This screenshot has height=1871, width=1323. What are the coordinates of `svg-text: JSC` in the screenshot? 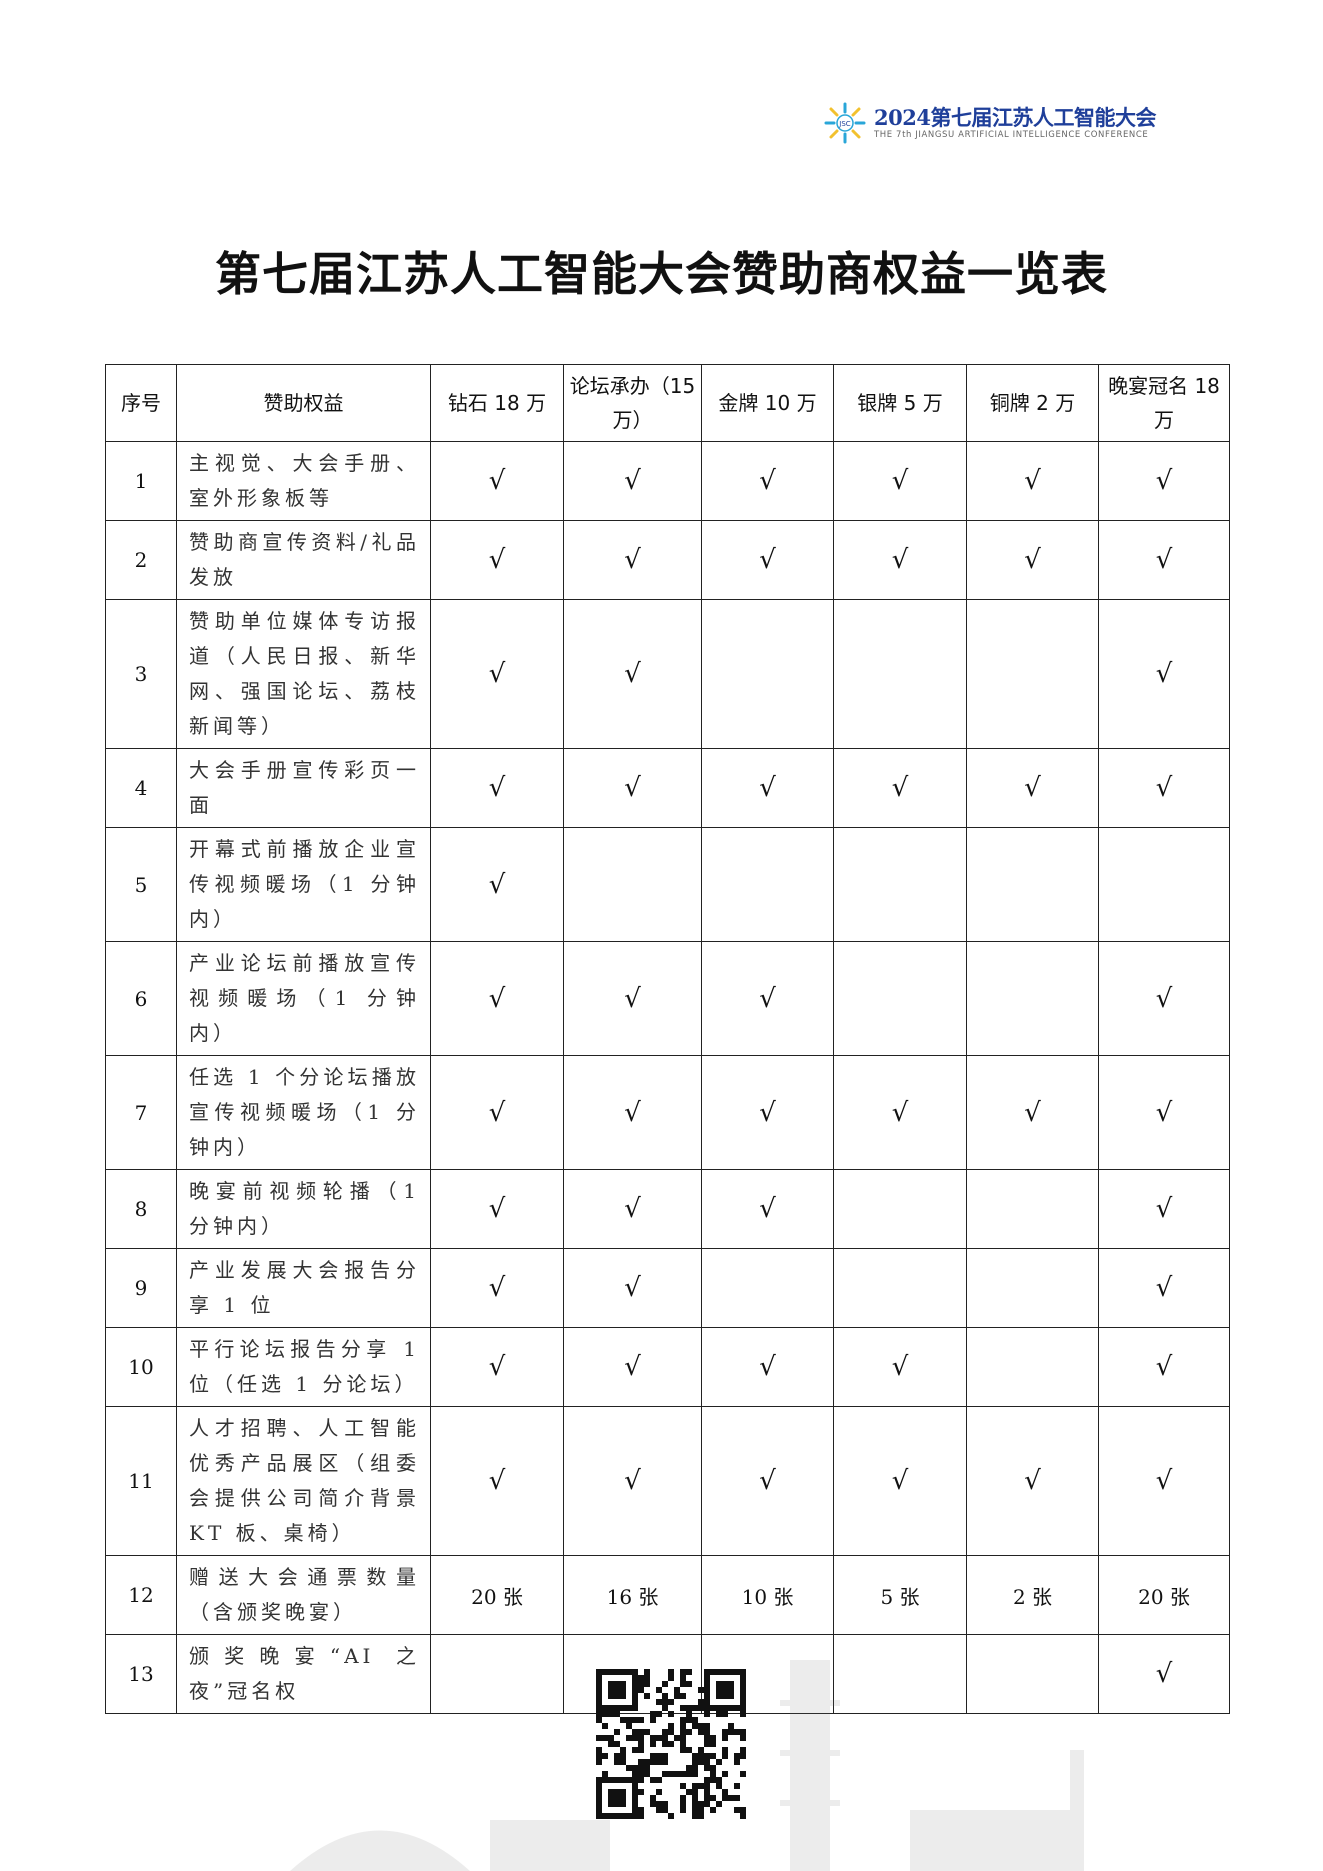 It's located at (844, 124).